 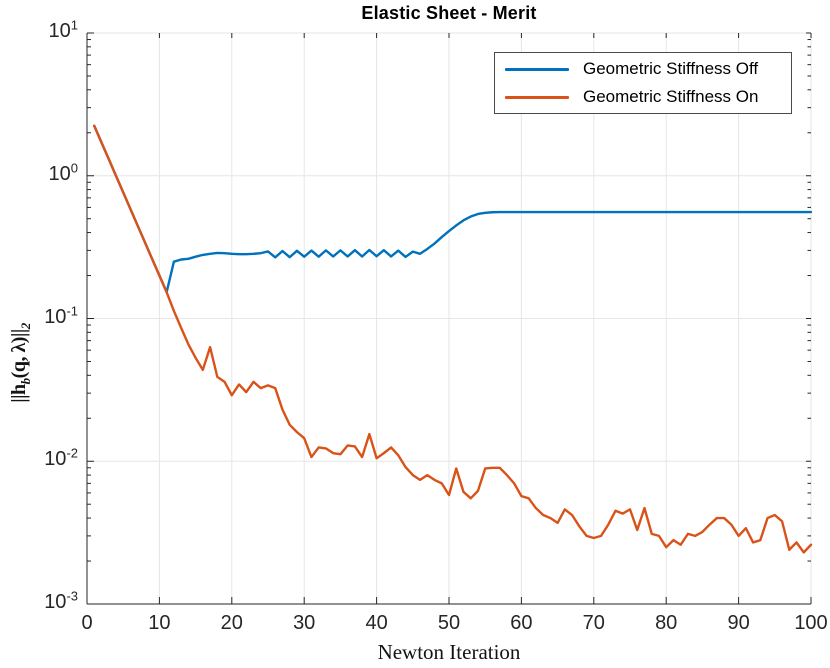 What do you see at coordinates (811, 623) in the screenshot?
I see `x-tick-label: 100` at bounding box center [811, 623].